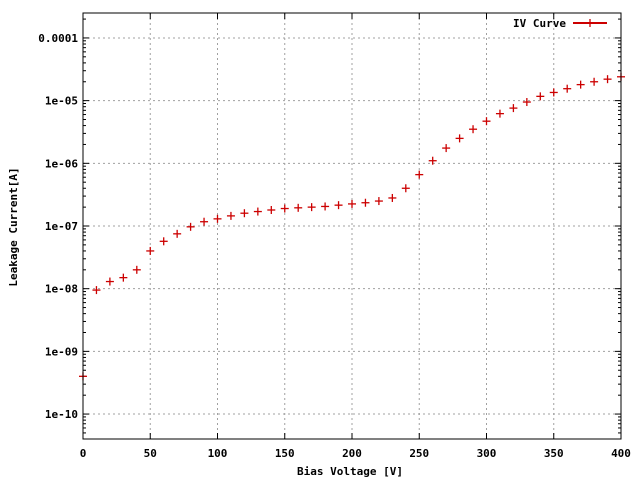 The image size is (640, 480). I want to click on y-tick-label: 1e-07, so click(61, 226).